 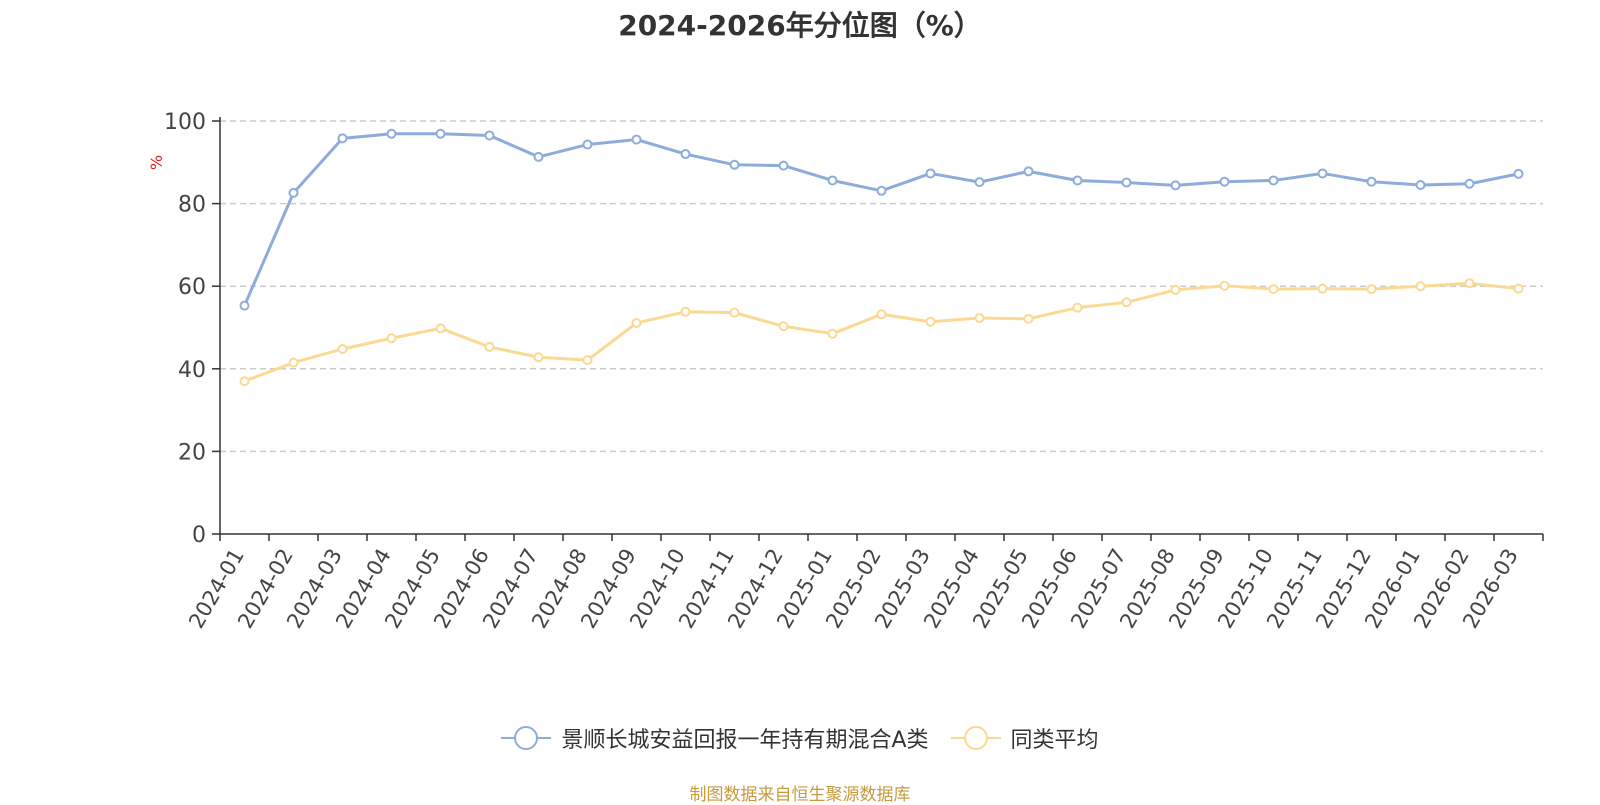 What do you see at coordinates (192, 287) in the screenshot?
I see `y-tick-label-60: 60` at bounding box center [192, 287].